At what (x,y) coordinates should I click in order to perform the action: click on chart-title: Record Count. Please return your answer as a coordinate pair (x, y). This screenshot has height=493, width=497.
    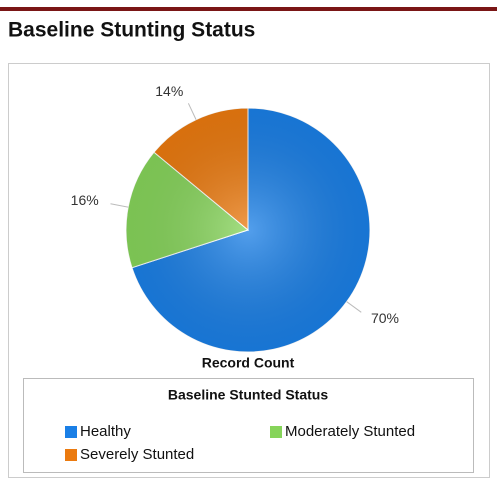
    Looking at the image, I should click on (248, 363).